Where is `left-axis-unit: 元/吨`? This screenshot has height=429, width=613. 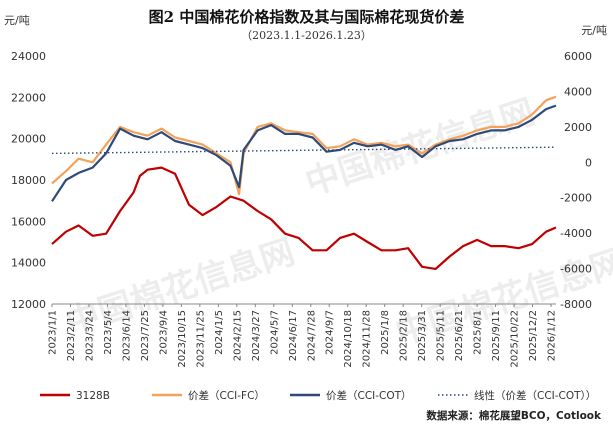 left-axis-unit: 元/吨 is located at coordinates (17, 20).